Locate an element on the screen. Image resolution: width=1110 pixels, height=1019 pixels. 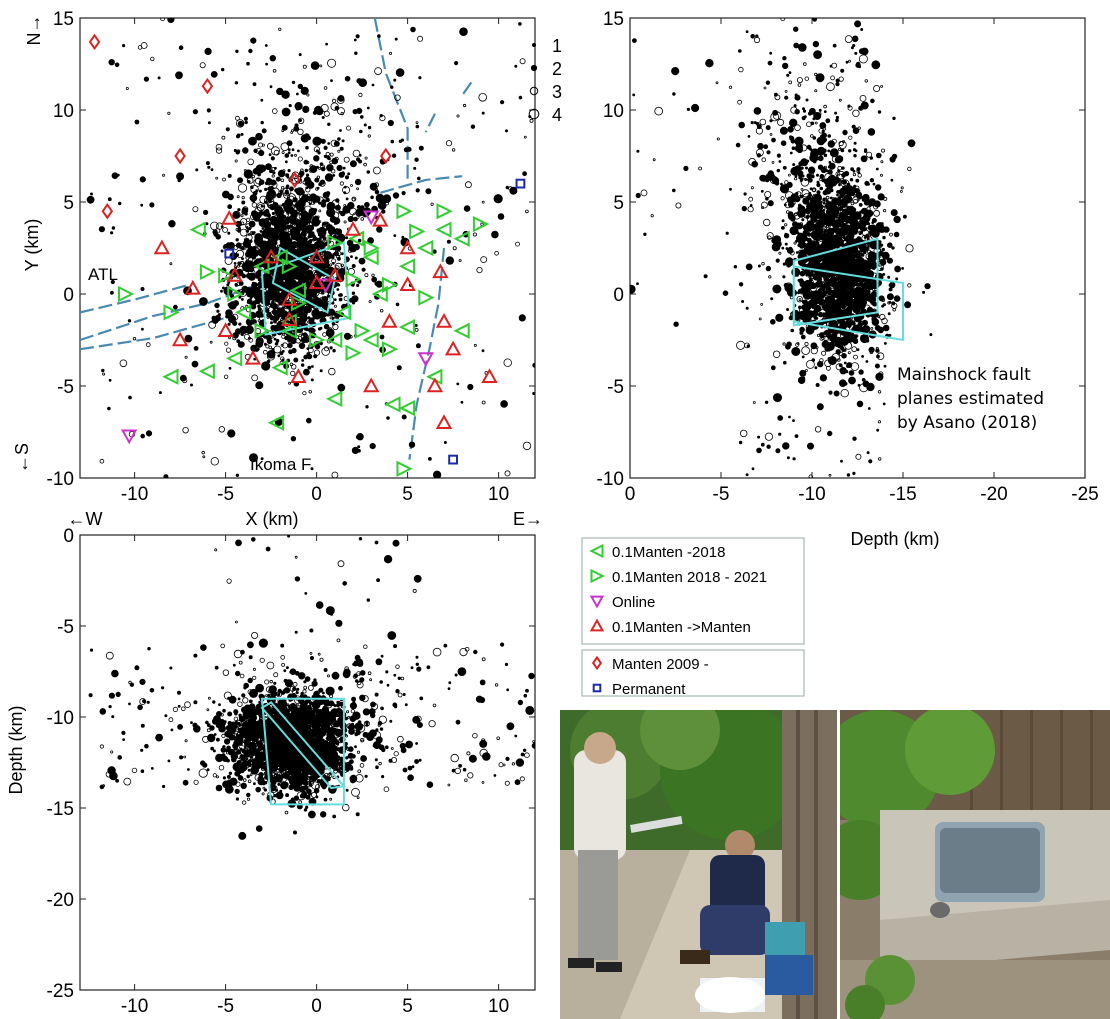
magnitude-symbol is located at coordinates (534, 91).